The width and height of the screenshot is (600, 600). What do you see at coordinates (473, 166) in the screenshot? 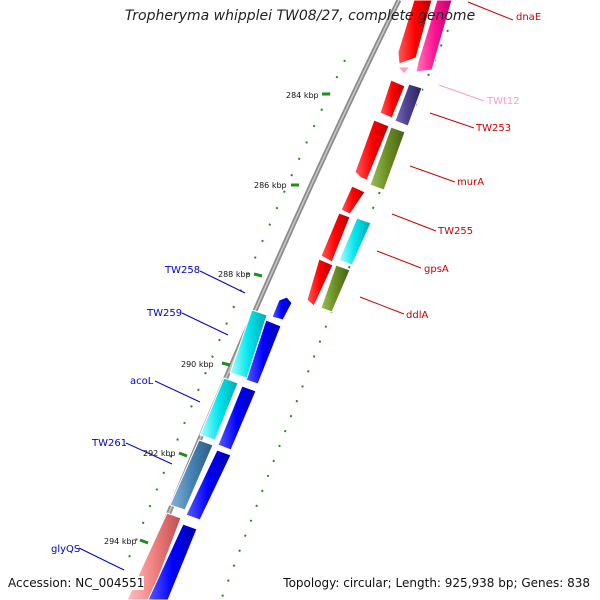
I see `gene-labels-right: dnaE TWt12 TW253 murA TW255 gpsA ddlA` at bounding box center [473, 166].